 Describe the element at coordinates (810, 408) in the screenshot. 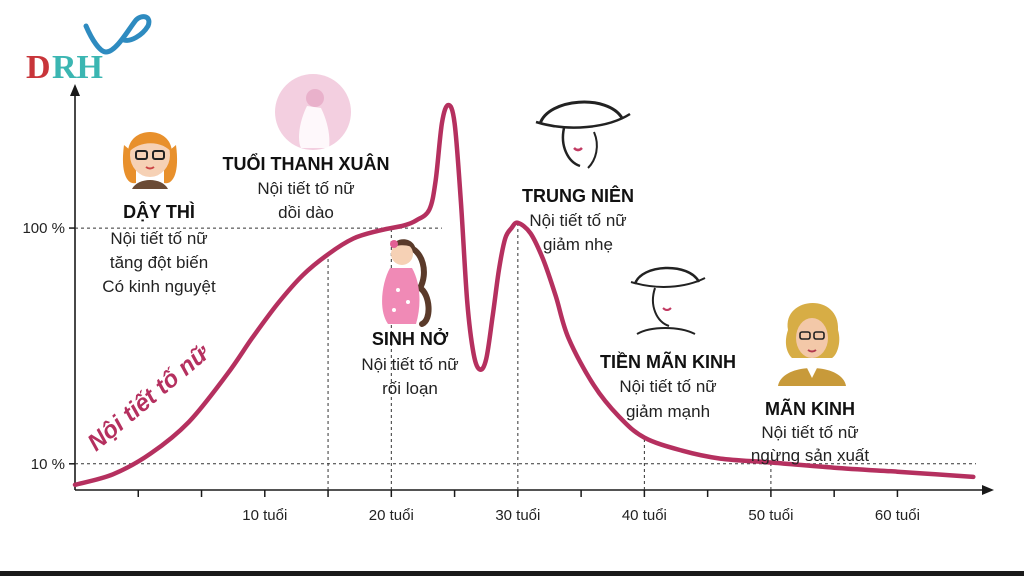

I see `stage-title: MÃN KINH` at that location.